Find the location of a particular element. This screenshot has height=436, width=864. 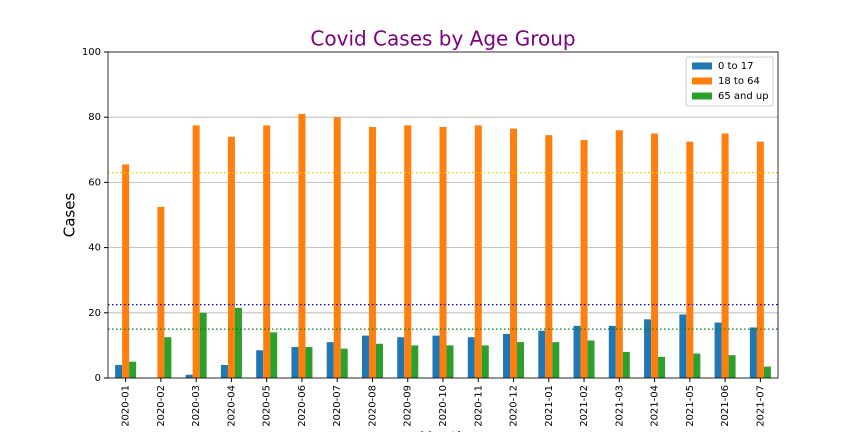

y-tick-label: 0 is located at coordinates (98, 378).